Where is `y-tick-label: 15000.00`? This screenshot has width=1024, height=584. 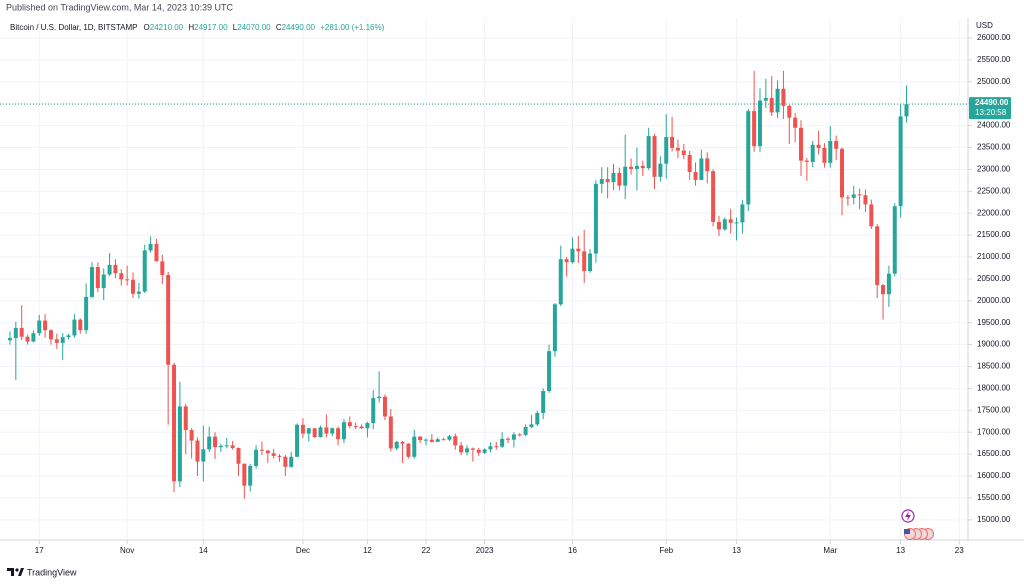
y-tick-label: 15000.00 is located at coordinates (994, 519).